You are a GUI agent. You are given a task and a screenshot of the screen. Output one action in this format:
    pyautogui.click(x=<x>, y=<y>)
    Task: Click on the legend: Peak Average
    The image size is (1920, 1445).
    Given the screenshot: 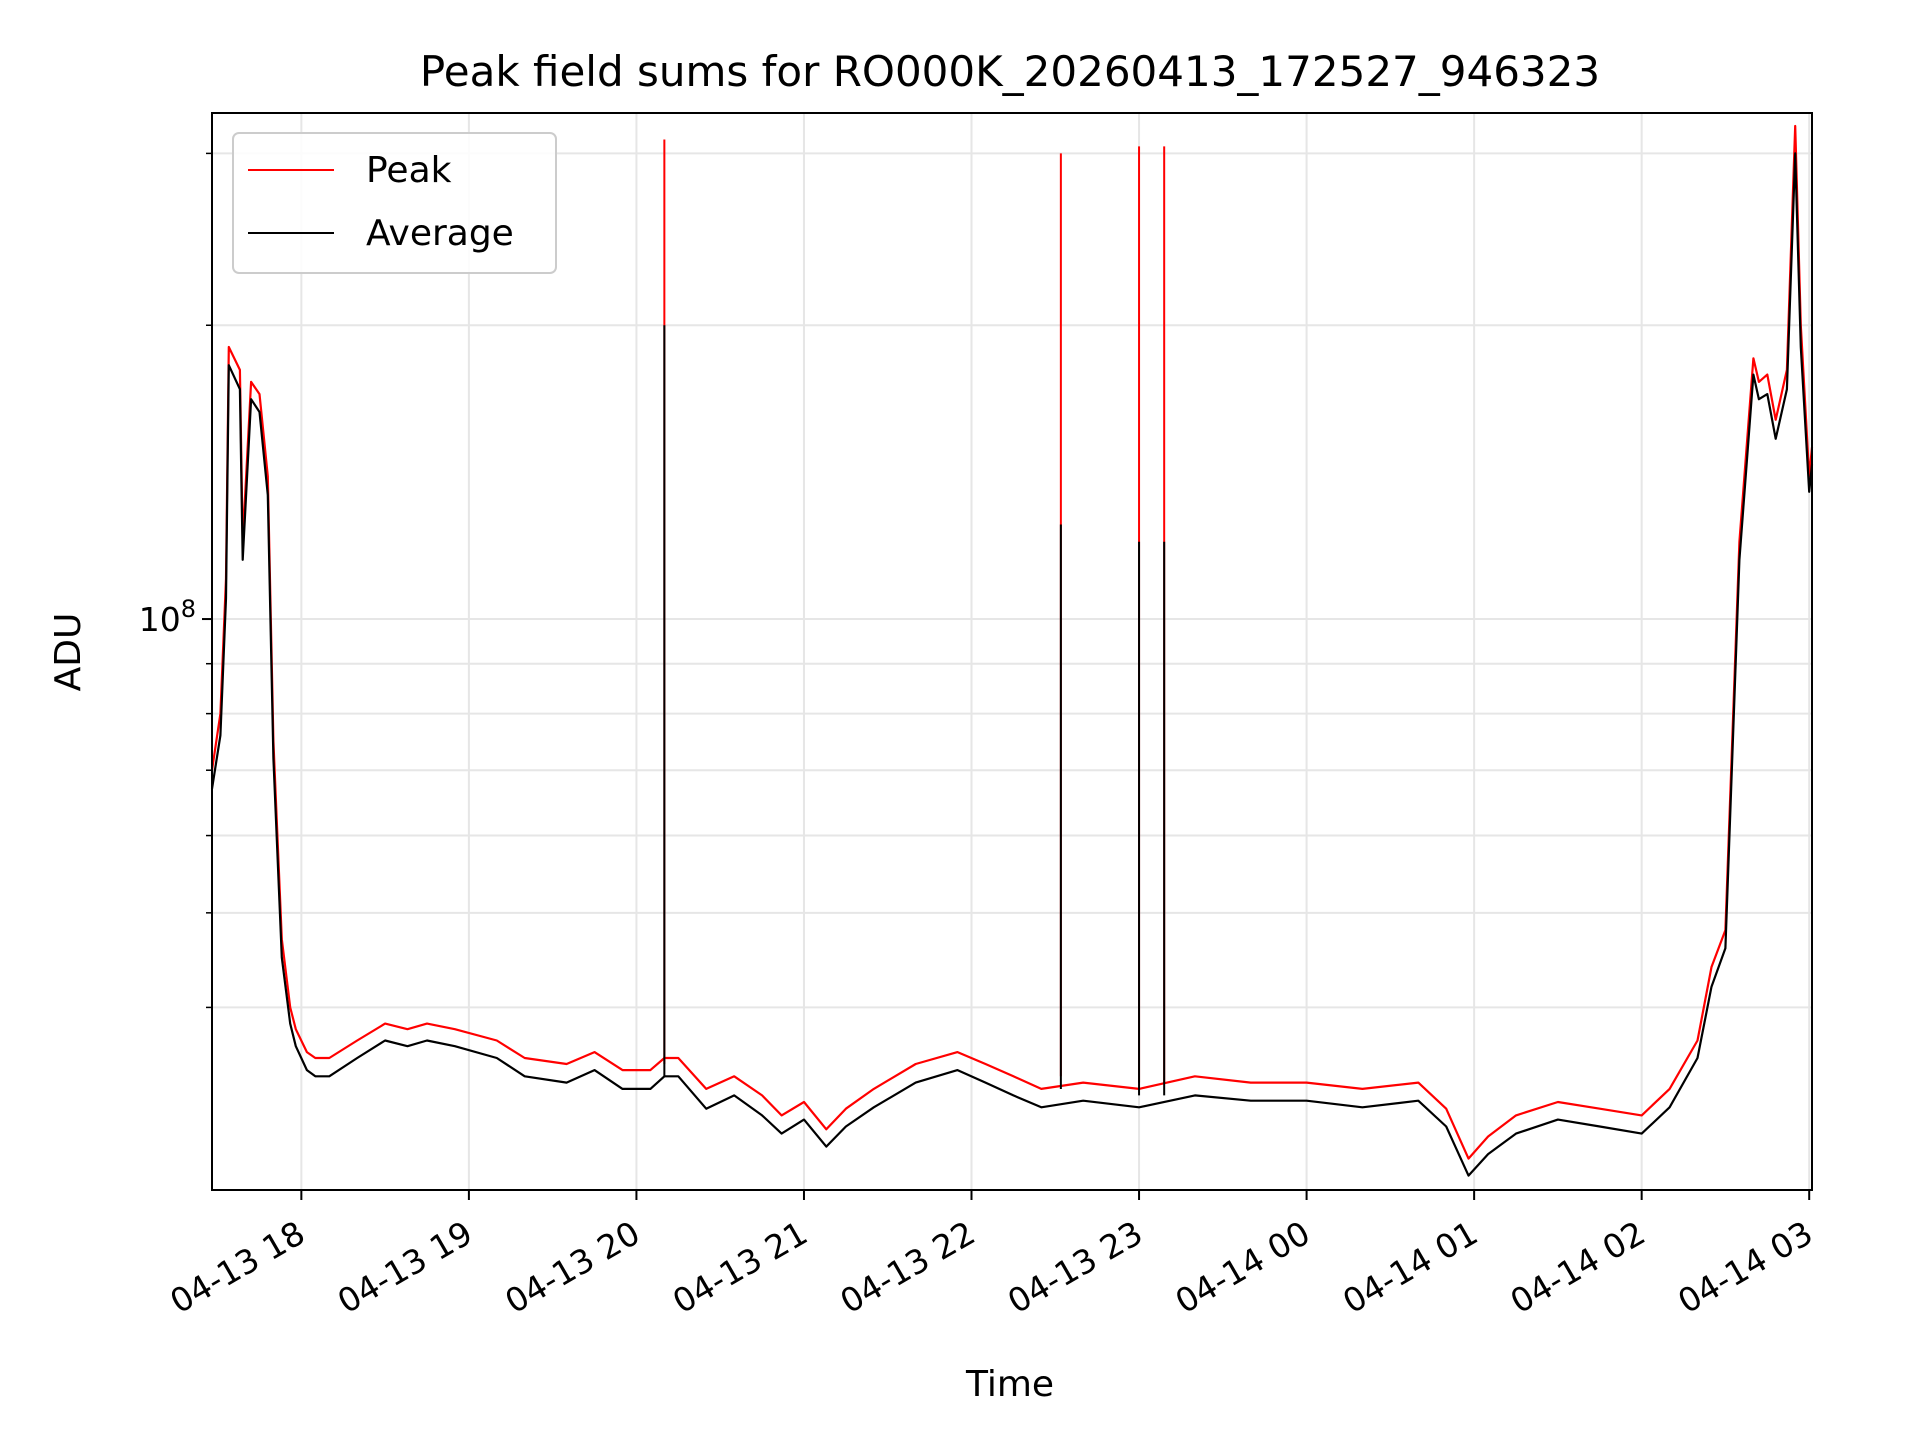 What is the action you would take?
    pyautogui.click(x=394, y=203)
    